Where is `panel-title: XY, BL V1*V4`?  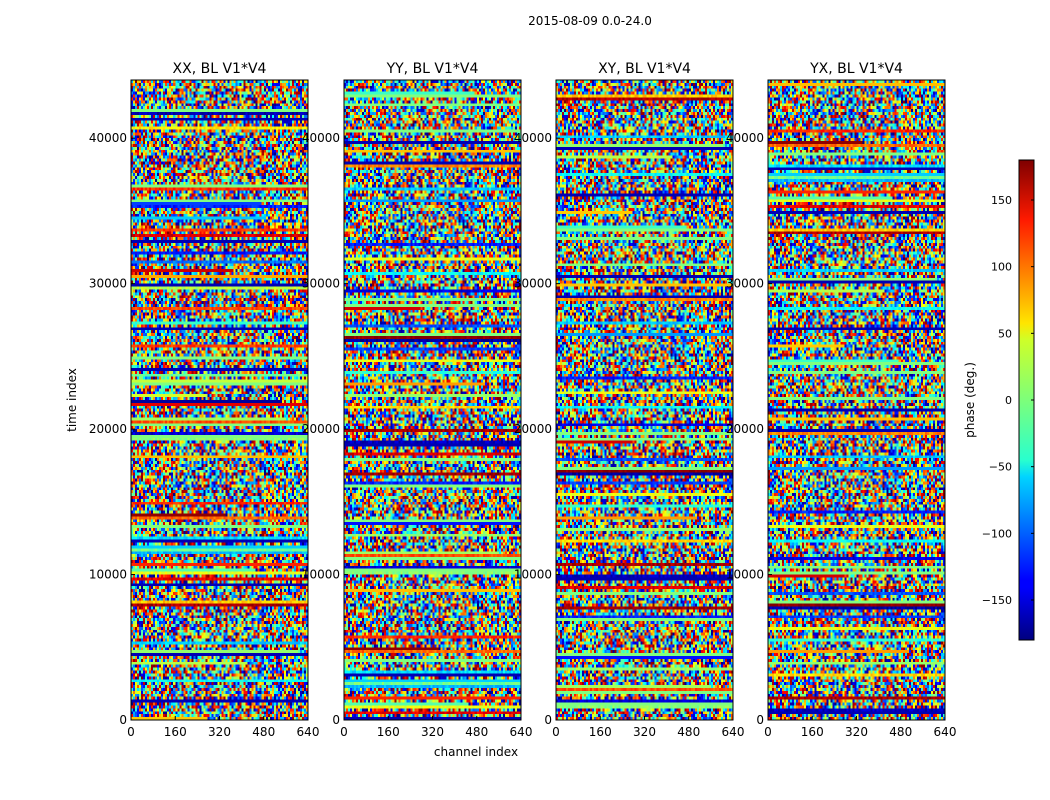
panel-title: XY, BL V1*V4 is located at coordinates (644, 69).